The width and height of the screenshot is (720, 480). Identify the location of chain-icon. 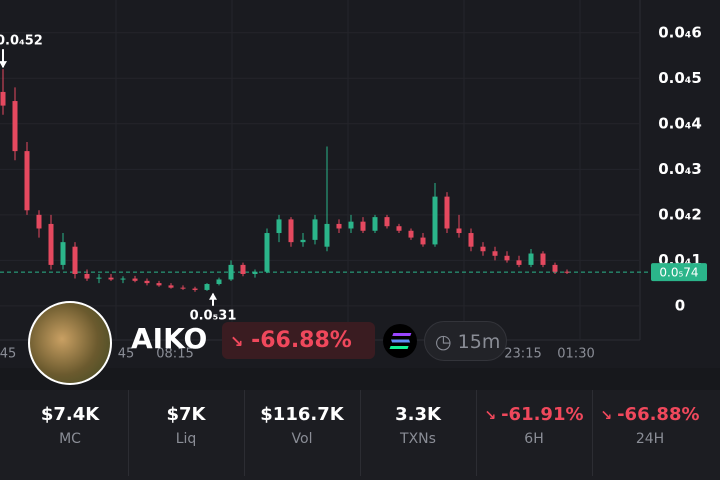
(400, 341).